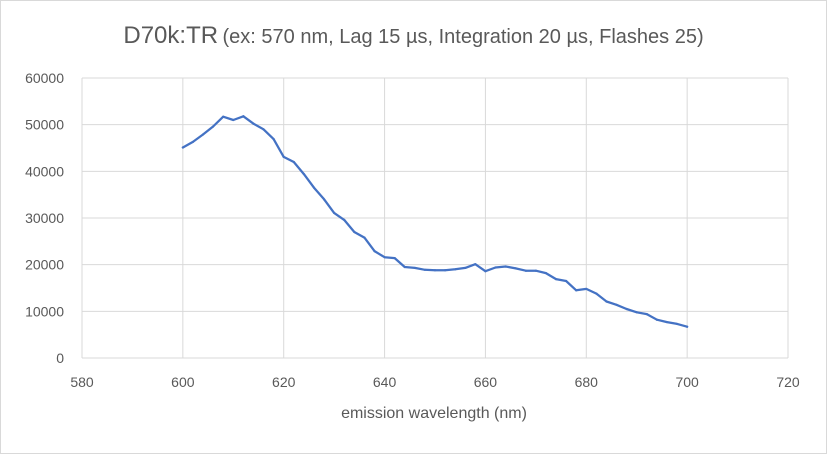  Describe the element at coordinates (284, 382) in the screenshot. I see `x-tick-label: 620` at that location.